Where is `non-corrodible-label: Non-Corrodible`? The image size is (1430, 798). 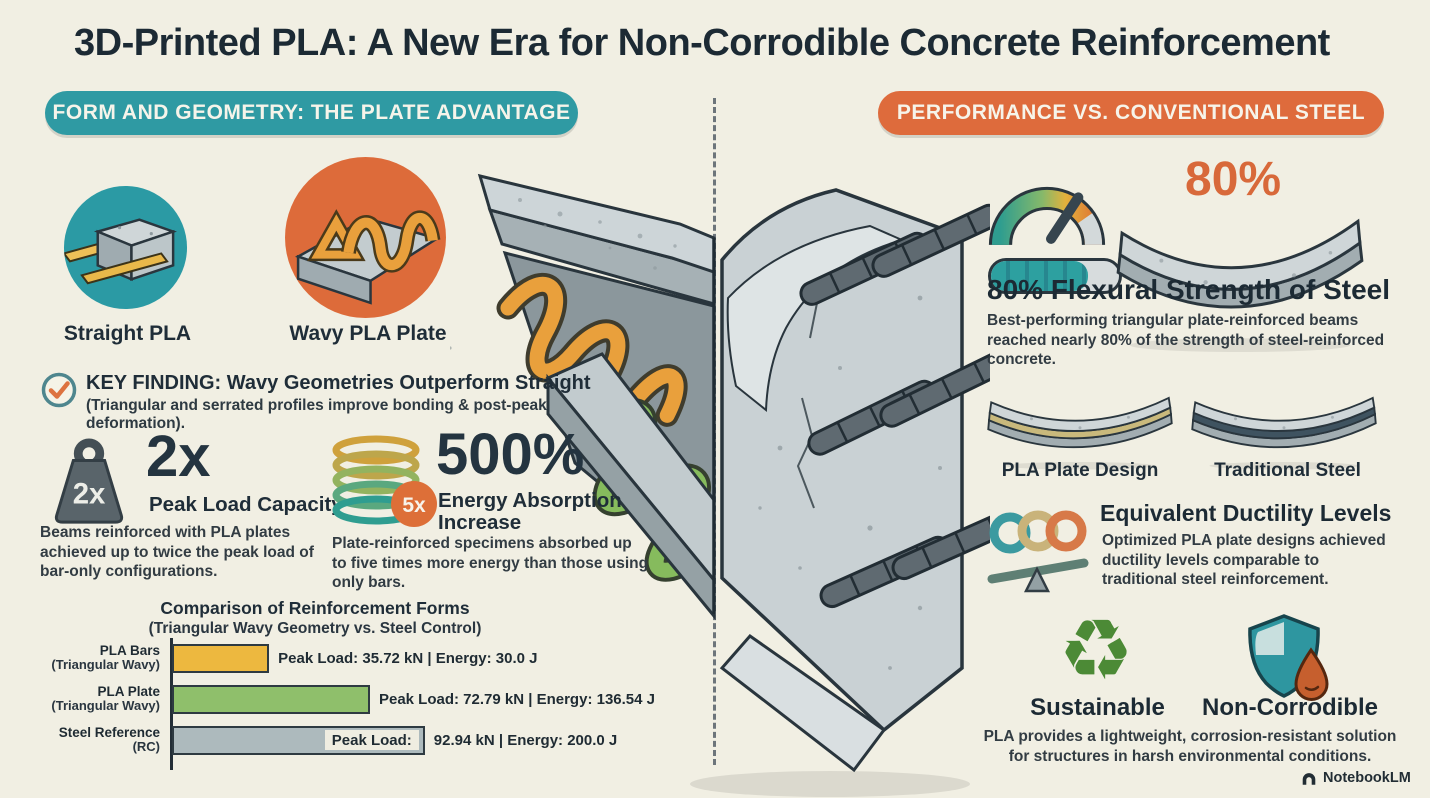 non-corrodible-label: Non-Corrodible is located at coordinates (1290, 707).